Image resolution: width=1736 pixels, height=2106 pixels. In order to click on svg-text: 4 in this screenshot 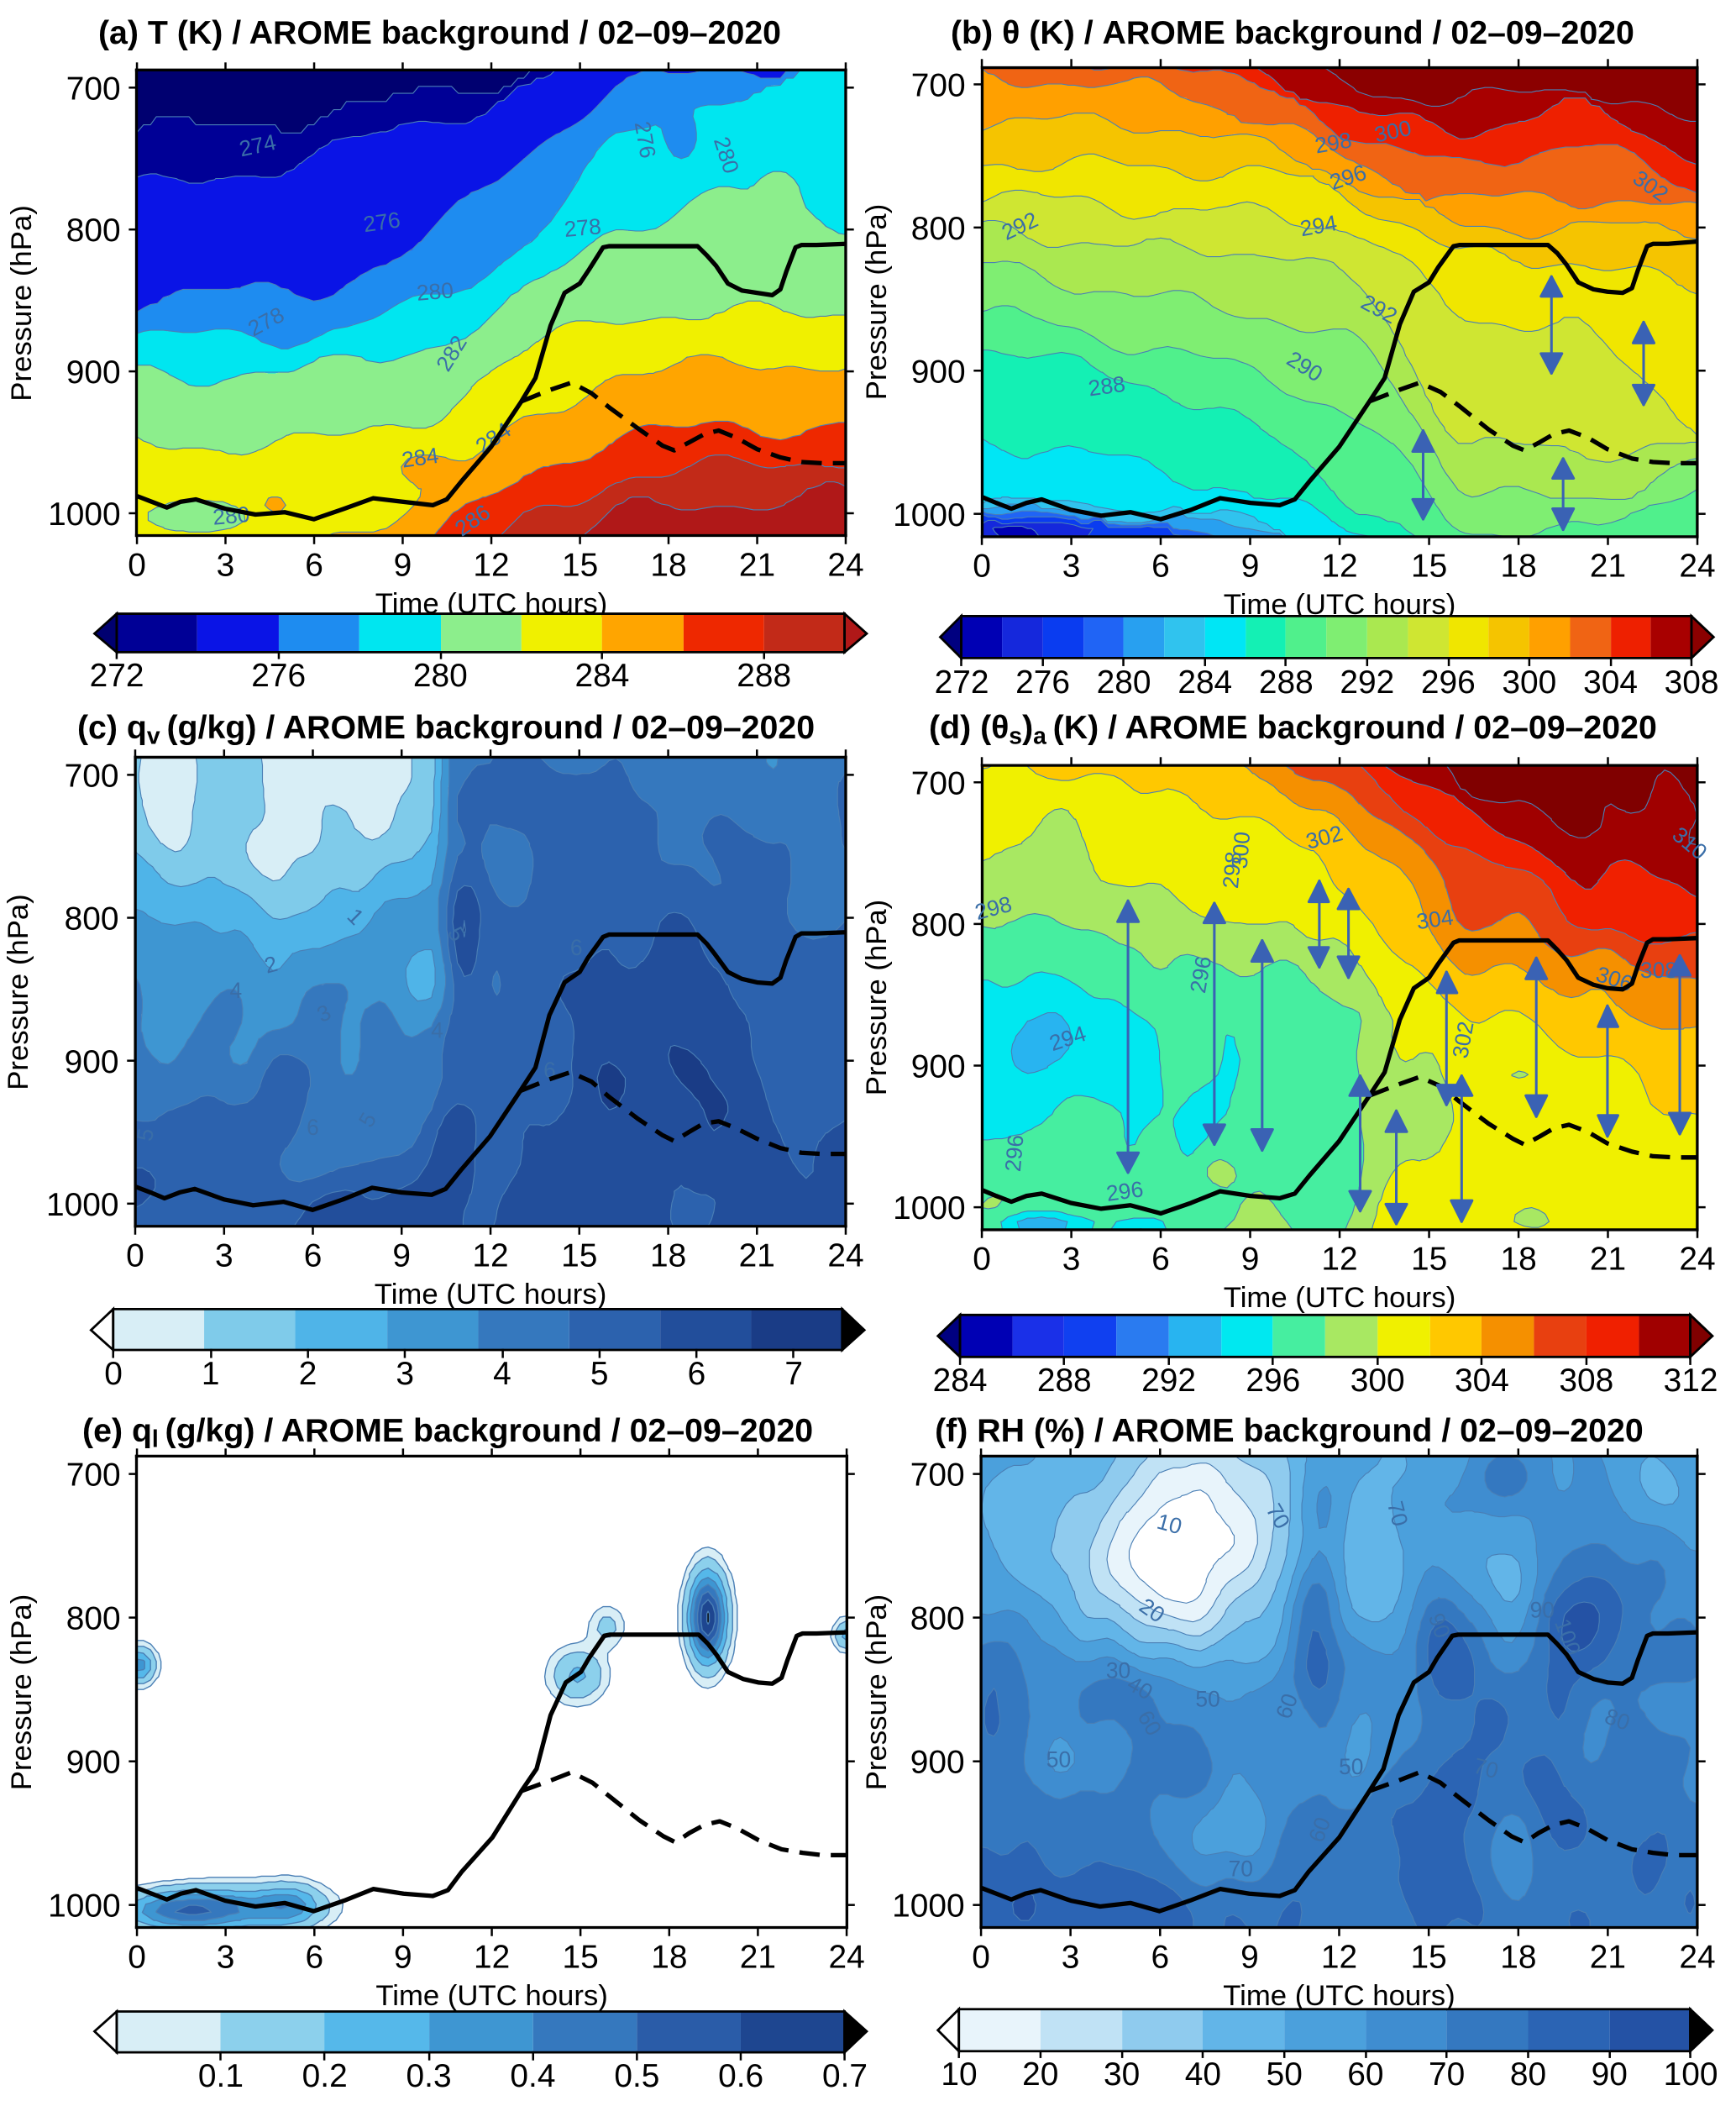, I will do `click(502, 1374)`.